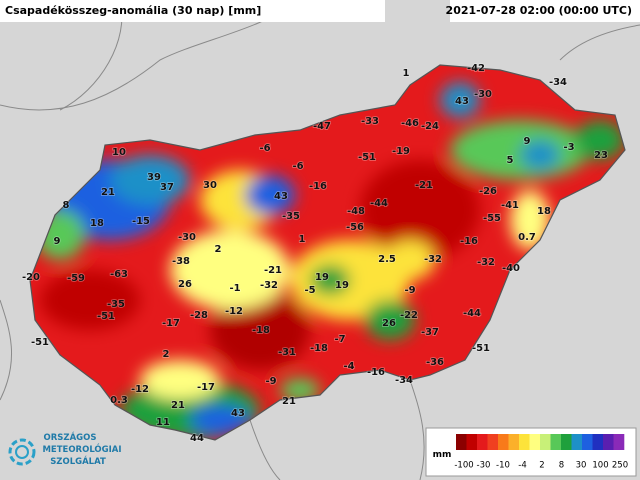 The width and height of the screenshot is (640, 480). What do you see at coordinates (510, 205) in the screenshot?
I see `station-value: -41` at bounding box center [510, 205].